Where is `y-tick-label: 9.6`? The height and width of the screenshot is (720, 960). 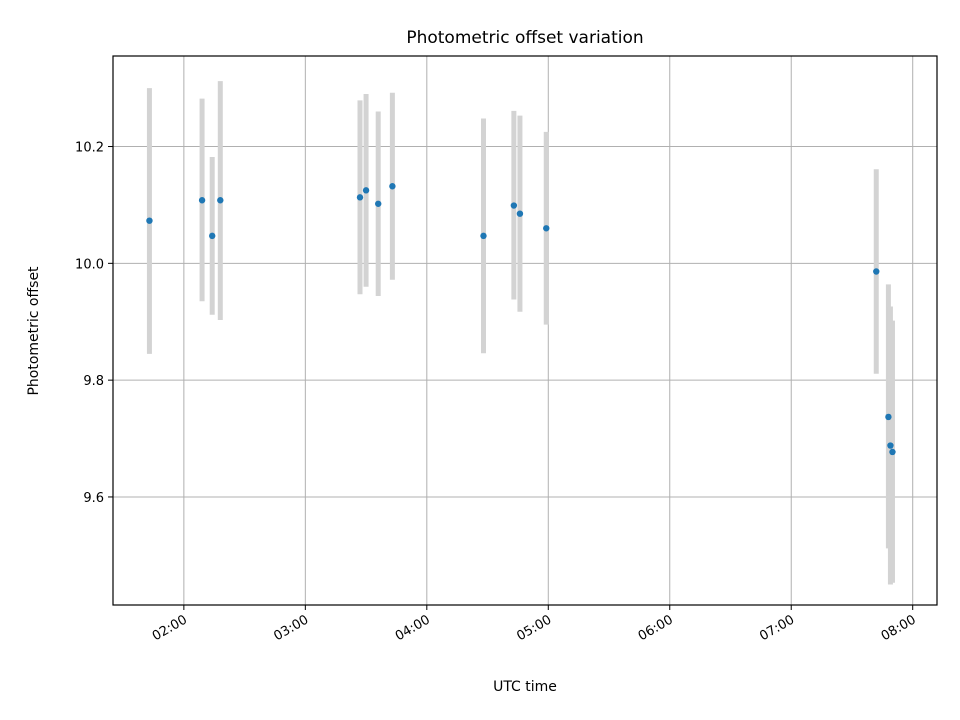
y-tick-label: 9.6 is located at coordinates (93, 498).